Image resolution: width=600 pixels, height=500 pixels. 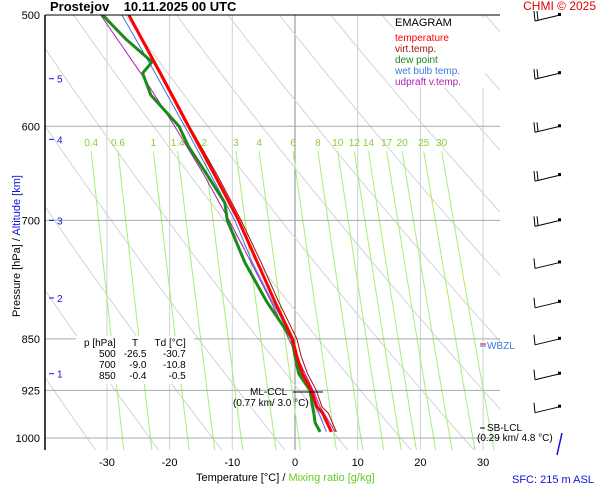 What do you see at coordinates (170, 343) in the screenshot?
I see `table-header: Td [°C]` at bounding box center [170, 343].